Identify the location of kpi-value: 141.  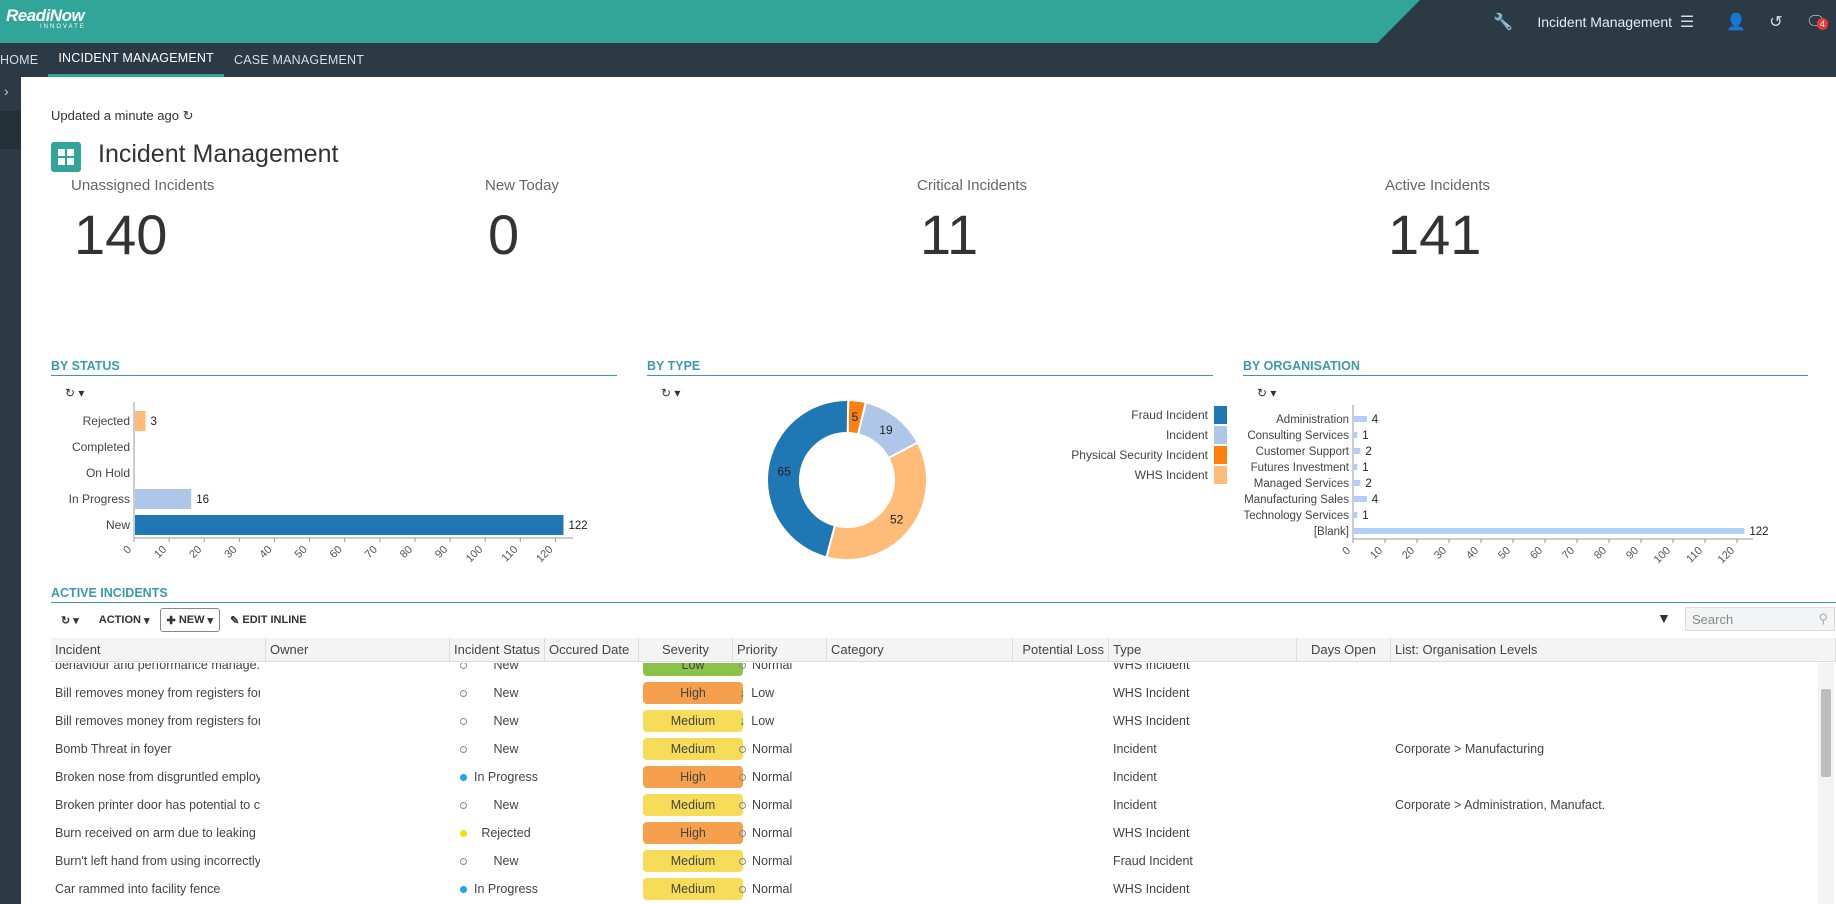
(1435, 234).